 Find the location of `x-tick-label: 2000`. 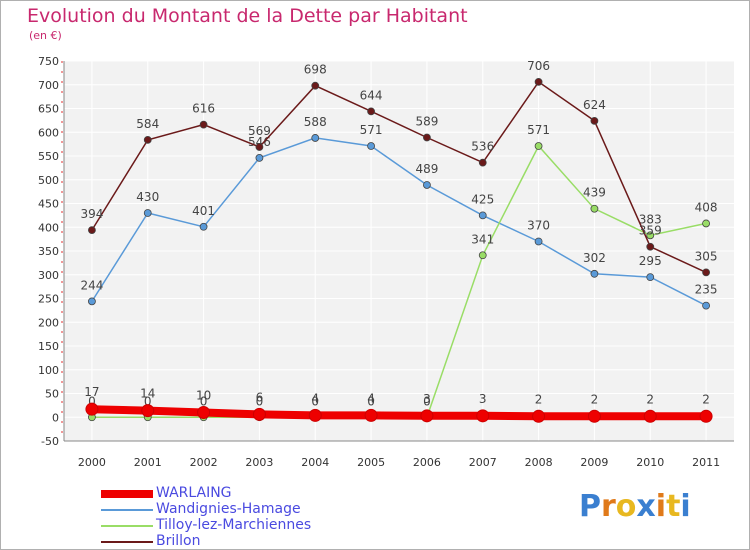

x-tick-label: 2000 is located at coordinates (92, 462).